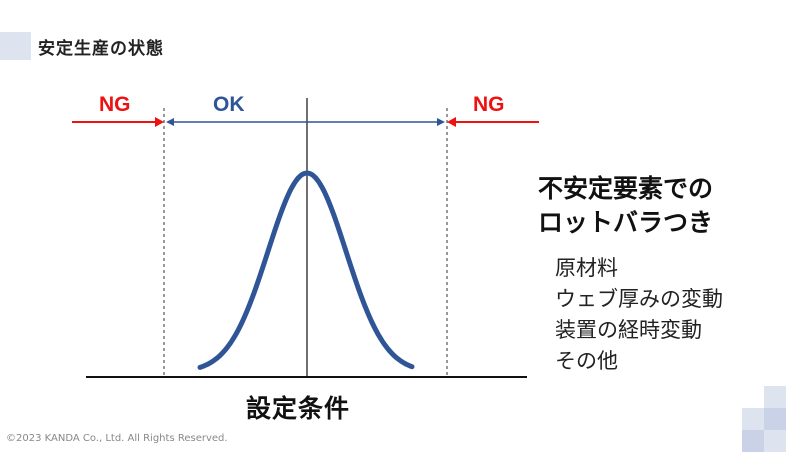 The width and height of the screenshot is (800, 452). Describe the element at coordinates (586, 361) in the screenshot. I see `list-item: その他` at that location.